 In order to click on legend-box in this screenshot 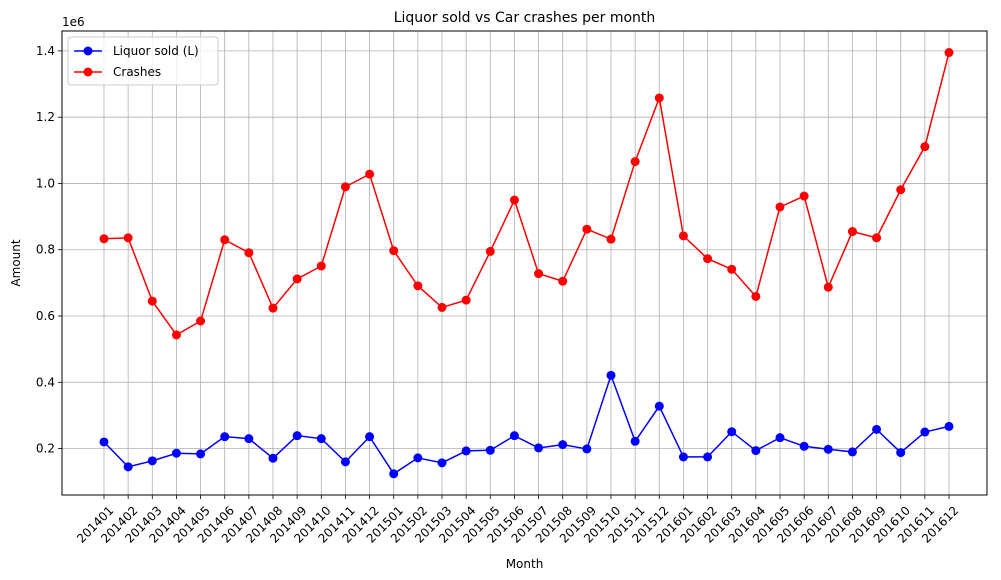, I will do `click(143, 61)`.